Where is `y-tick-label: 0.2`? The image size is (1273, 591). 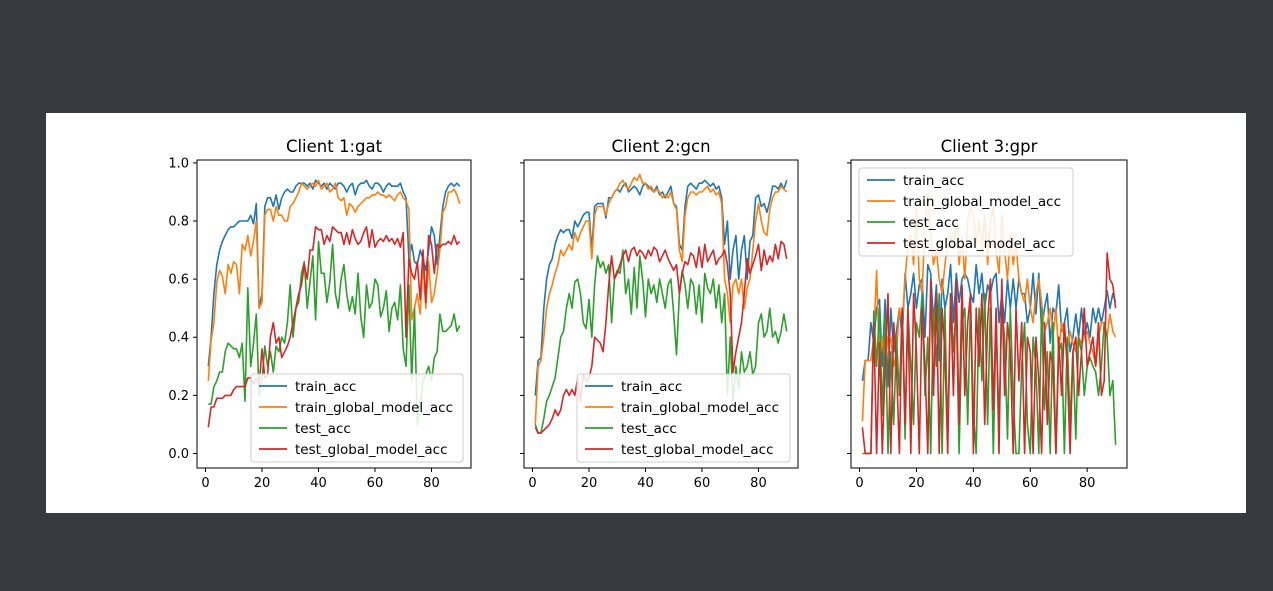 y-tick-label: 0.2 is located at coordinates (178, 396).